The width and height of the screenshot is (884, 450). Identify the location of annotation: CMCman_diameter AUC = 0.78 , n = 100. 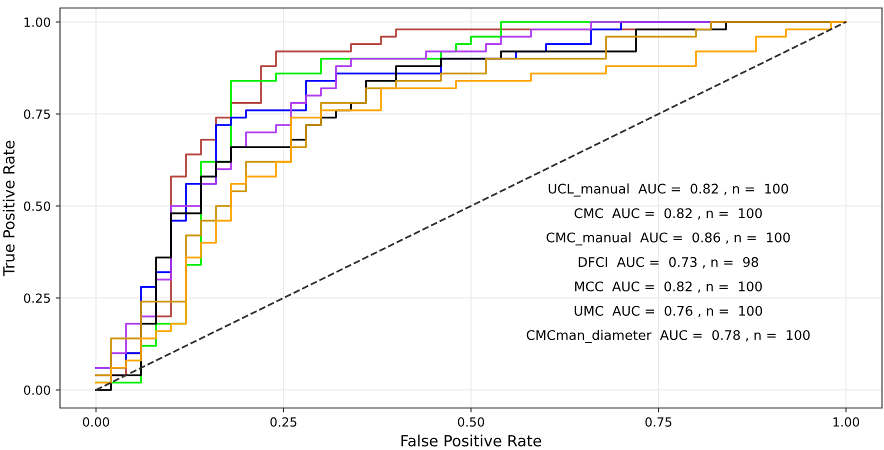
(668, 336).